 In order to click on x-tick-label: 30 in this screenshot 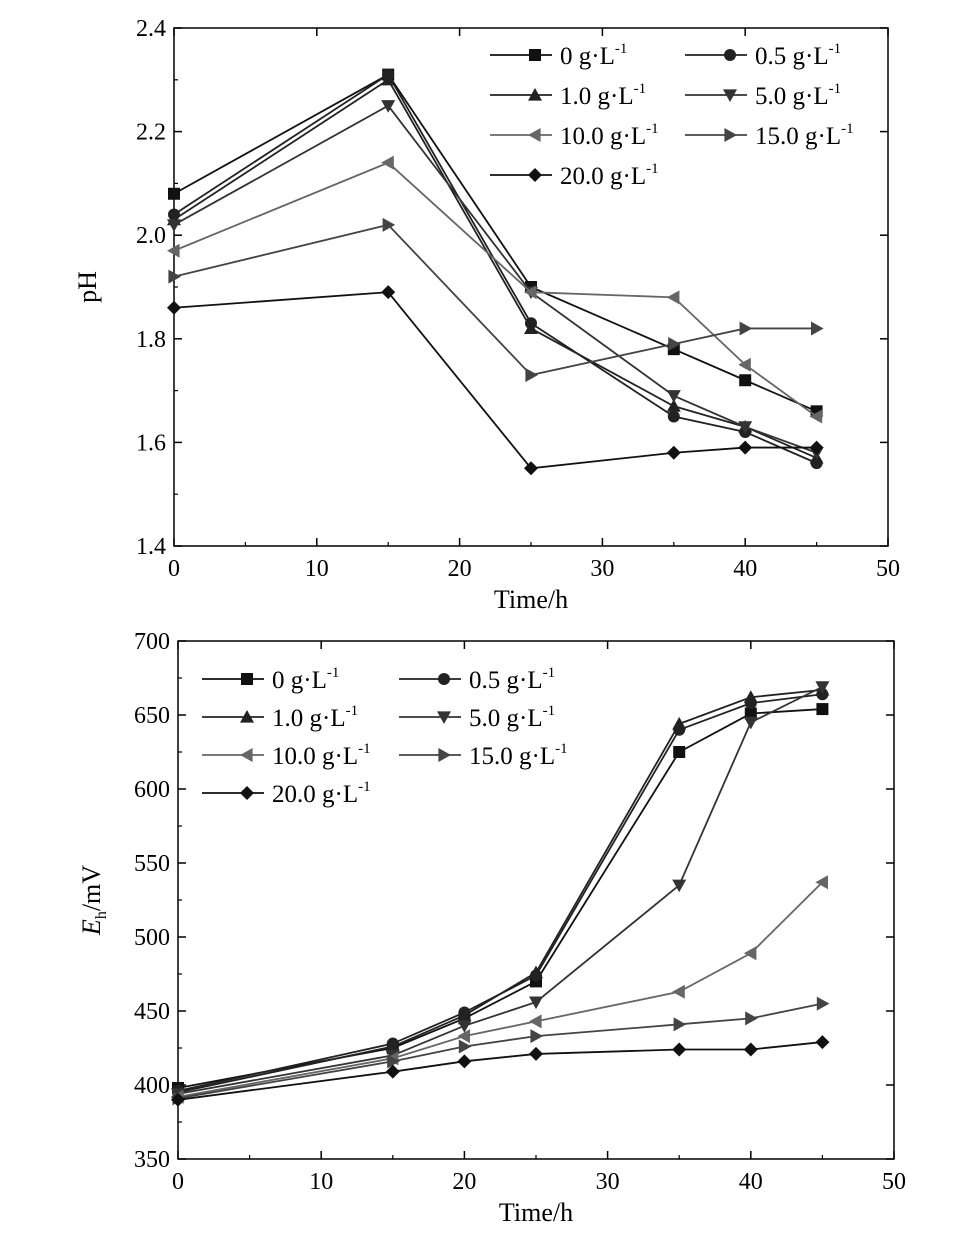, I will do `click(608, 1182)`.